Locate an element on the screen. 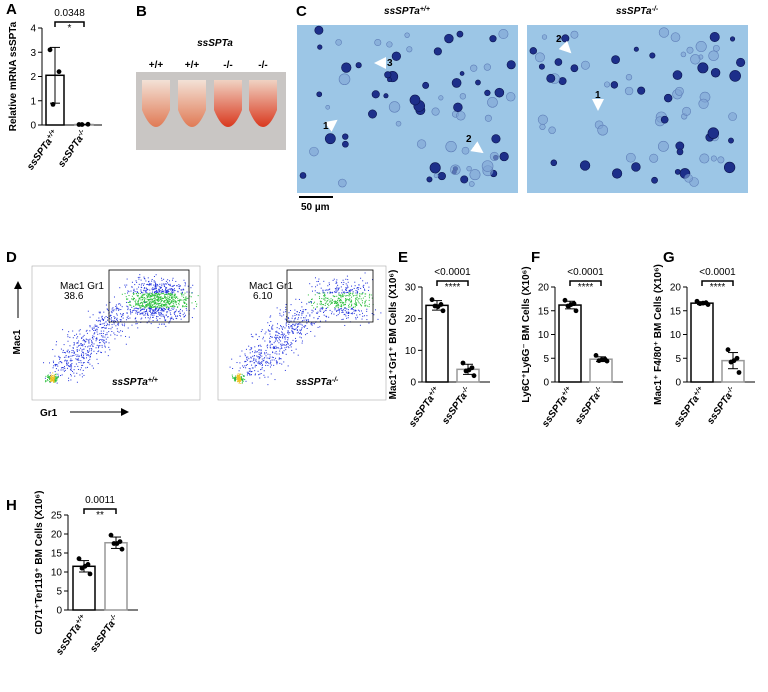  flow-events is located at coordinates (212, 329).